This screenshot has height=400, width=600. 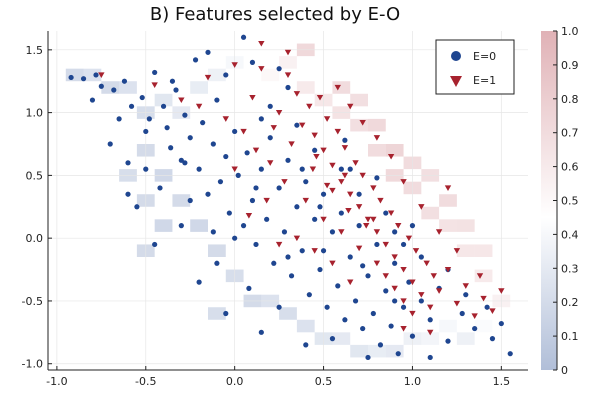 What do you see at coordinates (549, 200) in the screenshot?
I see `colorbar-gradient` at bounding box center [549, 200].